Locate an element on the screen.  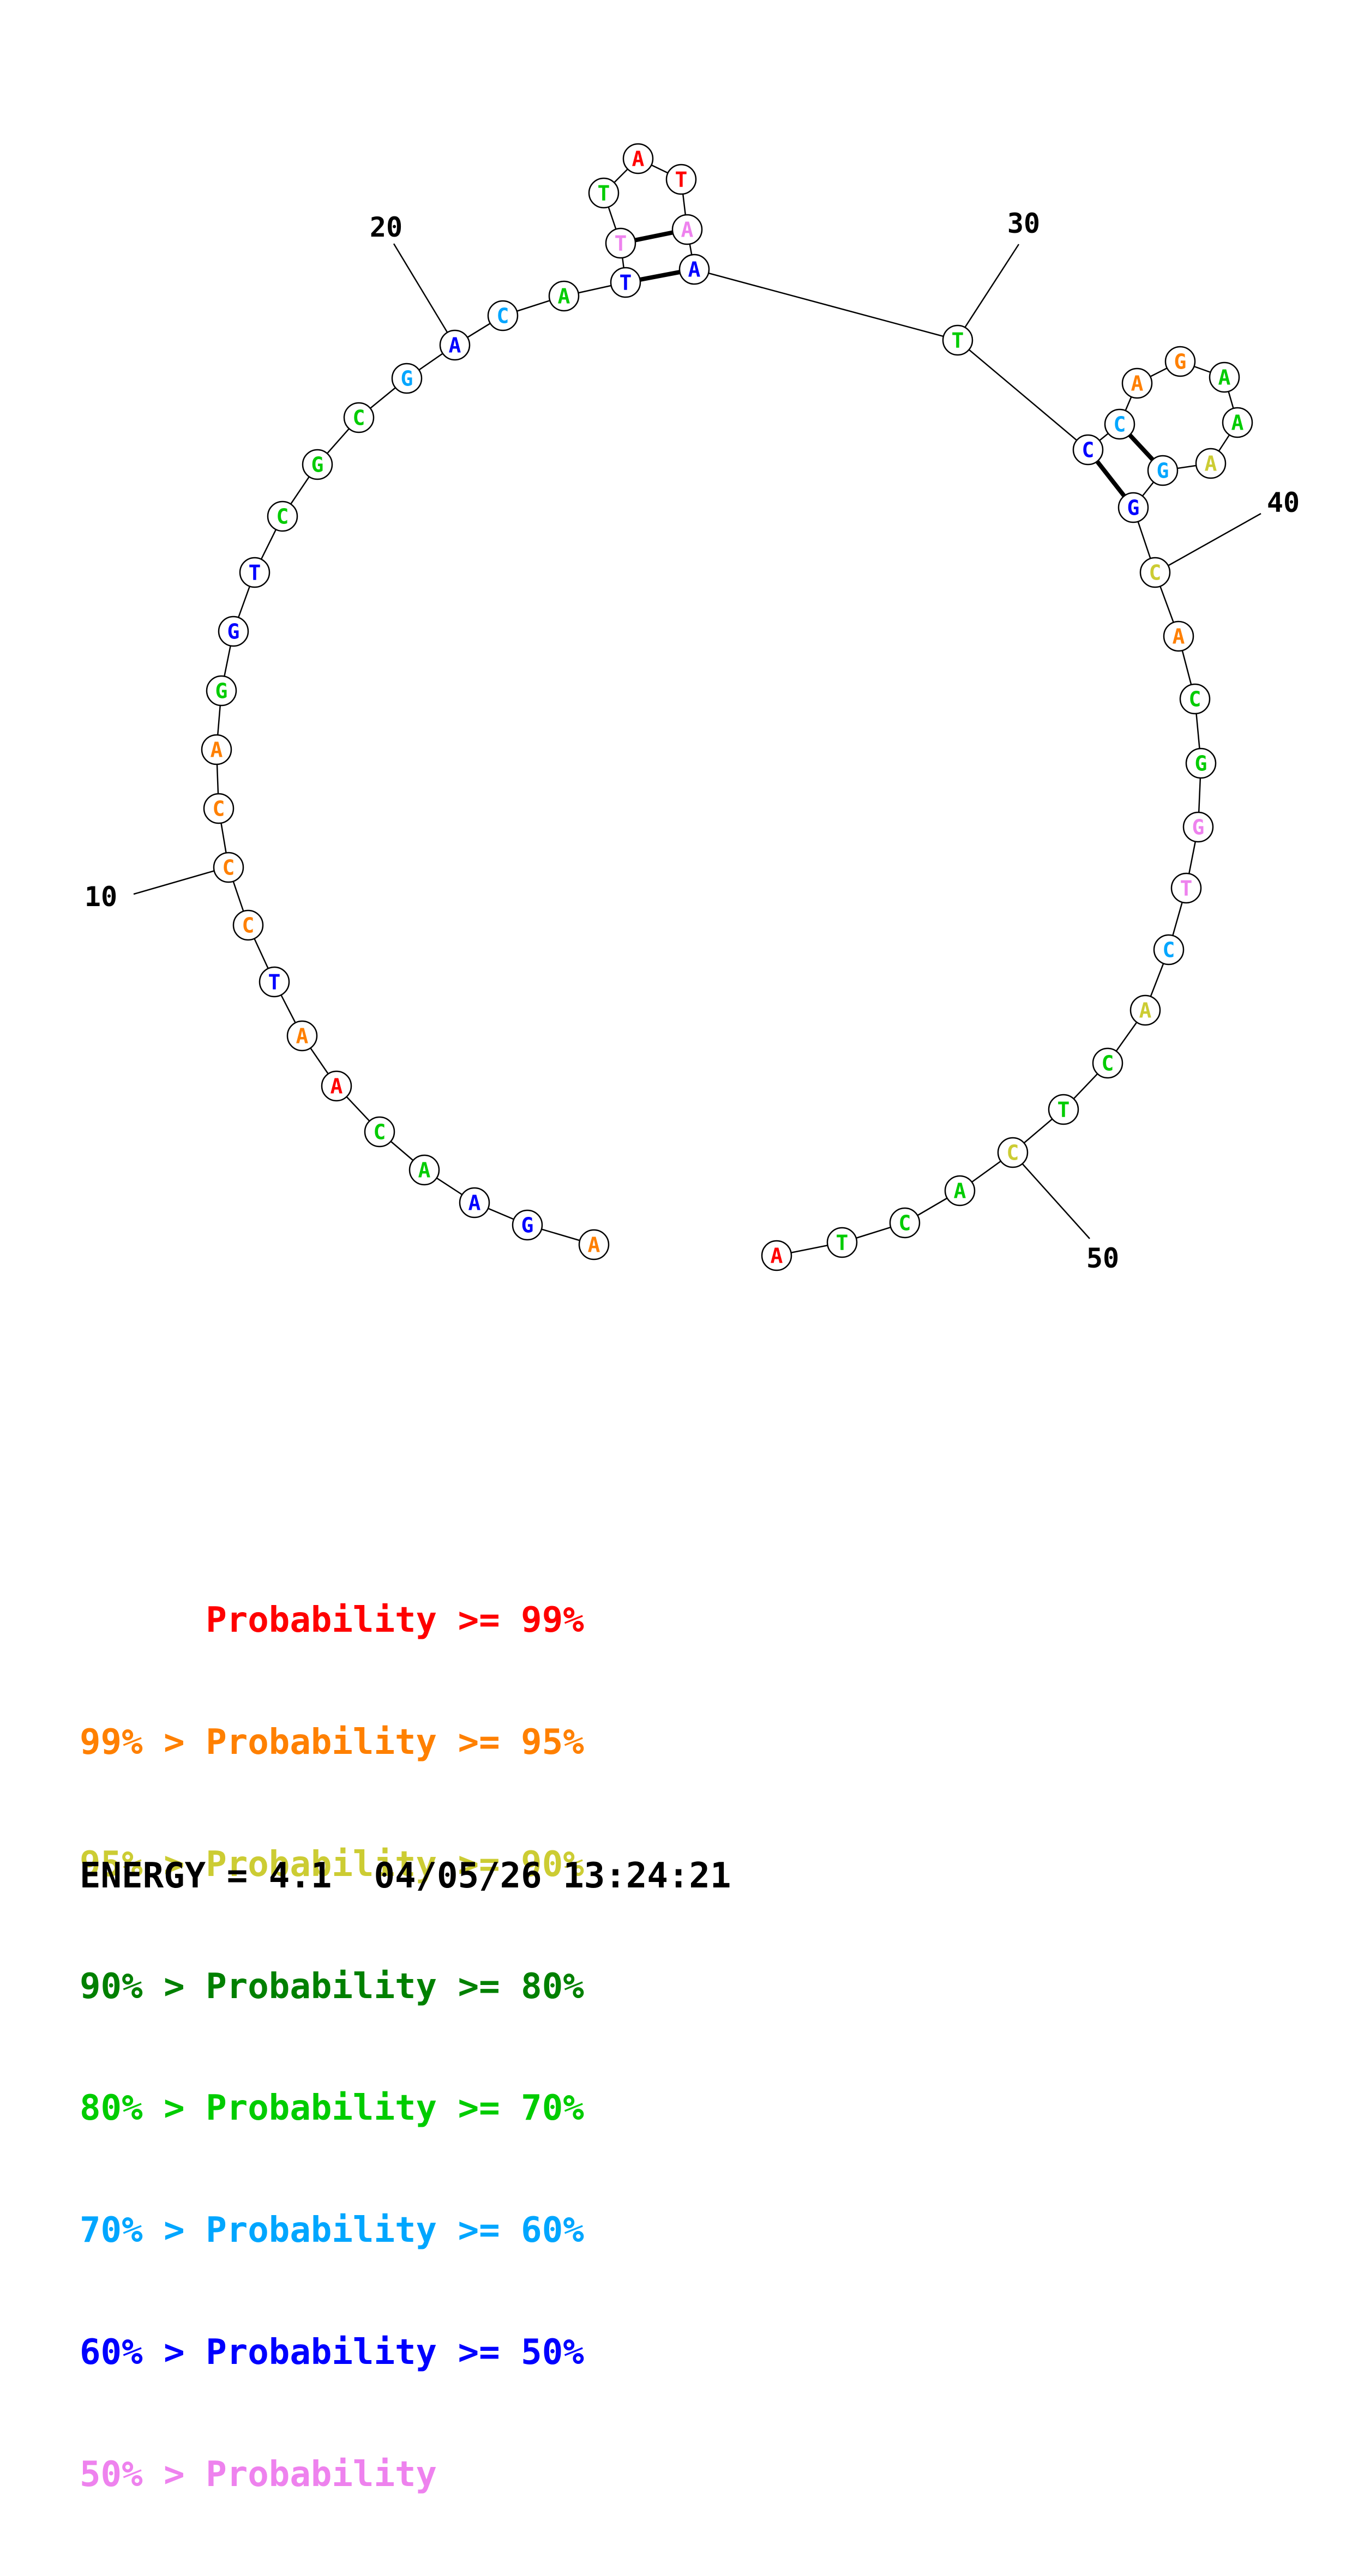
sequence-position-label: 40 is located at coordinates (1283, 503).